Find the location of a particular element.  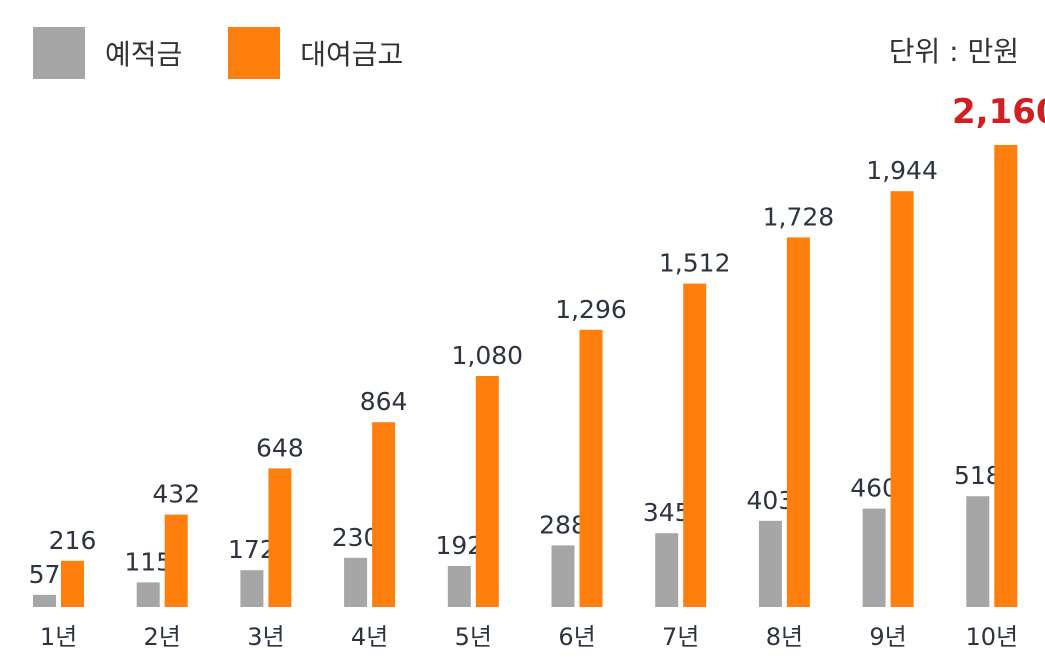

data-label-savings: 115 is located at coordinates (148, 561).